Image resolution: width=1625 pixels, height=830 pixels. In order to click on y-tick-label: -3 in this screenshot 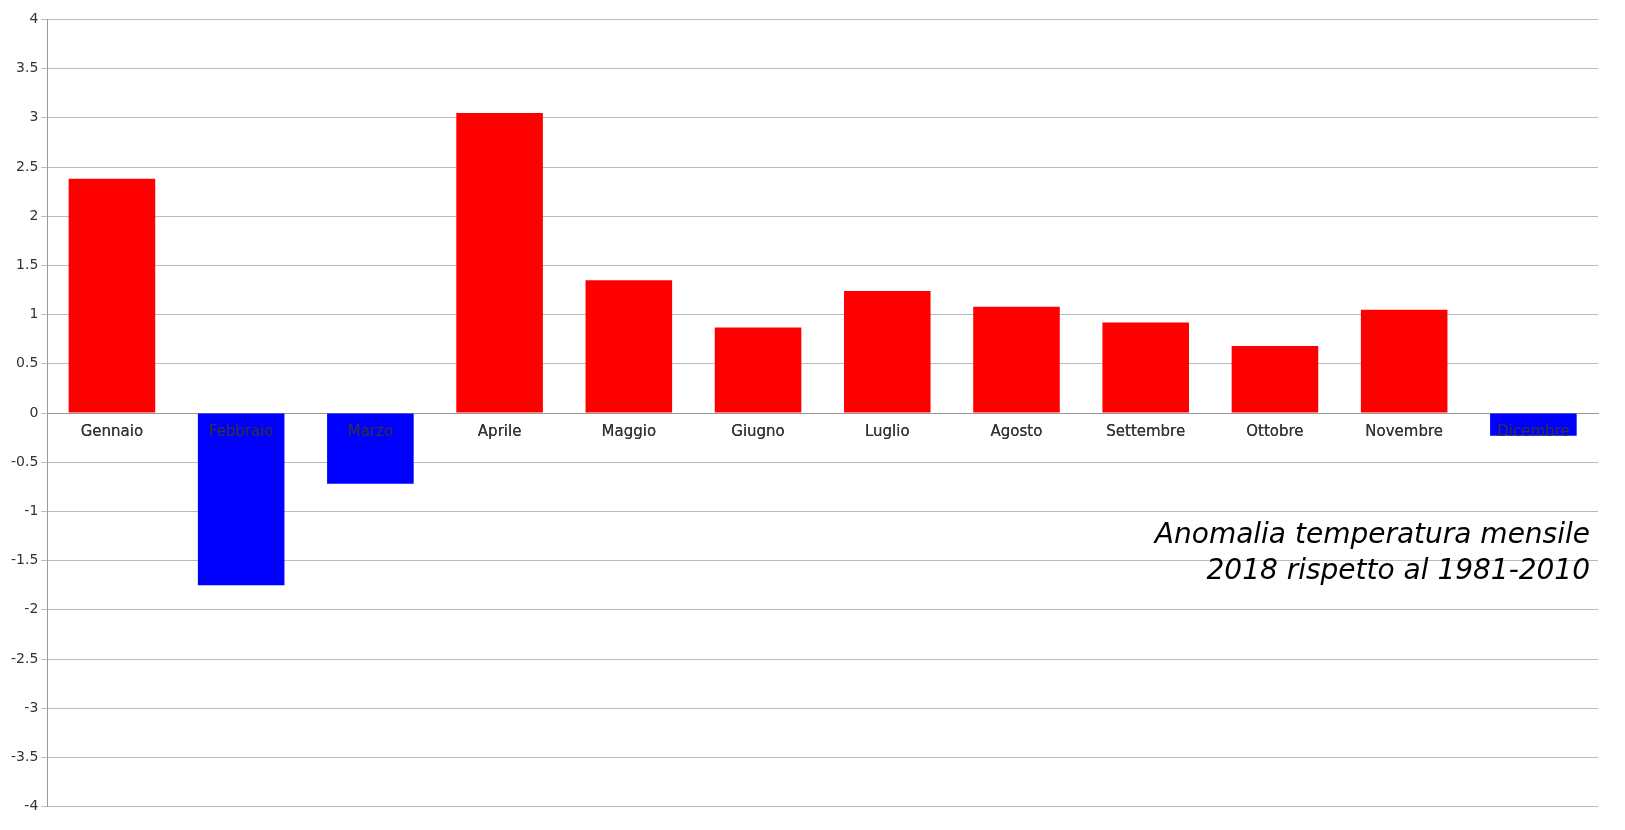, I will do `click(31, 706)`.